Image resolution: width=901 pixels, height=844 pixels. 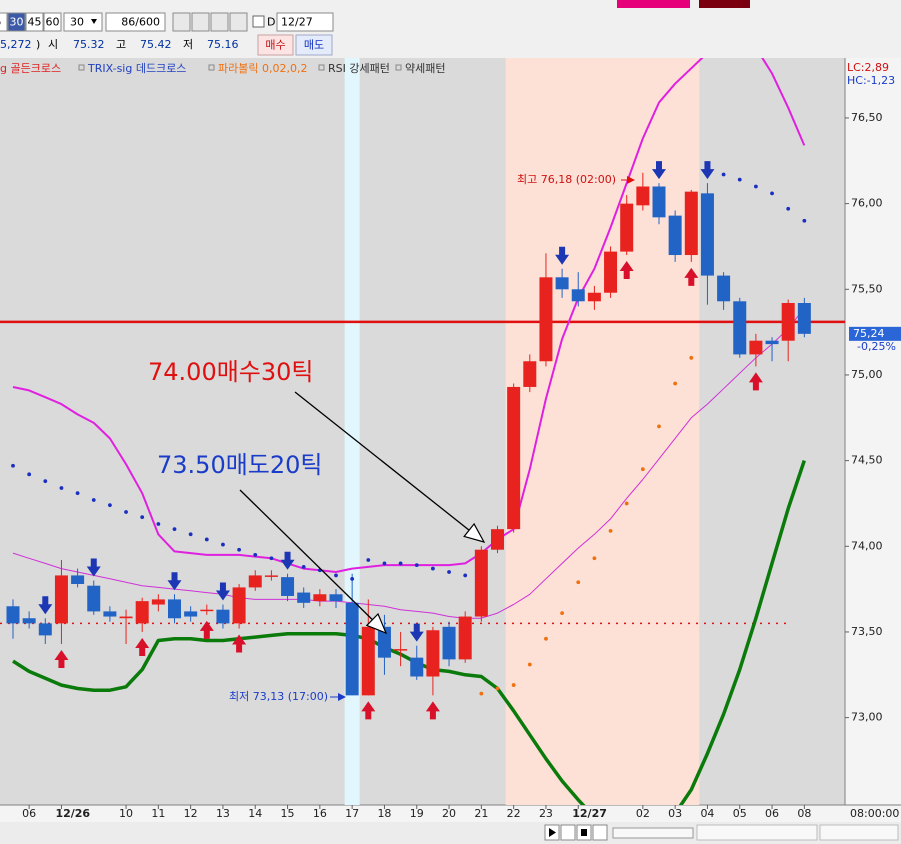 I want to click on interval-select, so click(x=83, y=22).